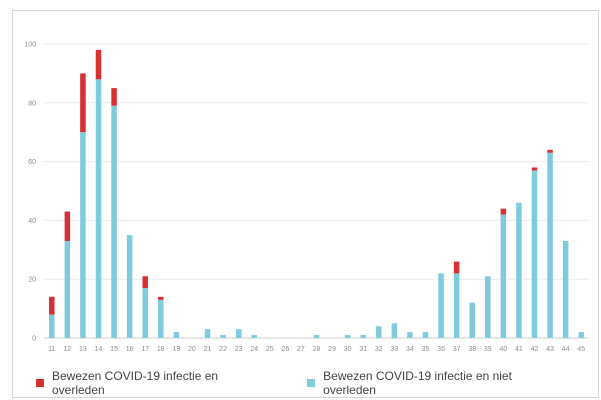  Describe the element at coordinates (535, 349) in the screenshot. I see `x-tick-label: 42` at that location.